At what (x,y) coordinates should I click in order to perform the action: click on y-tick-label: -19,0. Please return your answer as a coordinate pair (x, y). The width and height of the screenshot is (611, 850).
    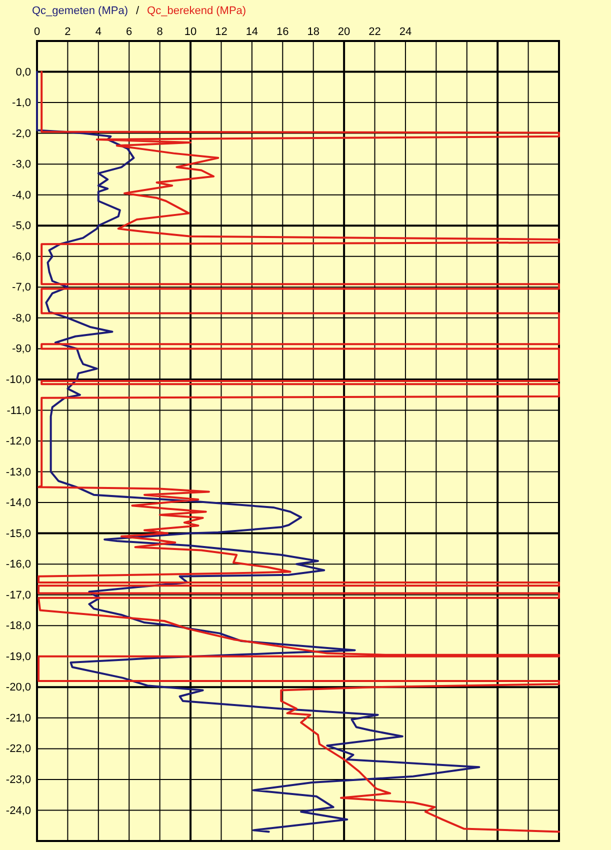
    Looking at the image, I should click on (18, 656).